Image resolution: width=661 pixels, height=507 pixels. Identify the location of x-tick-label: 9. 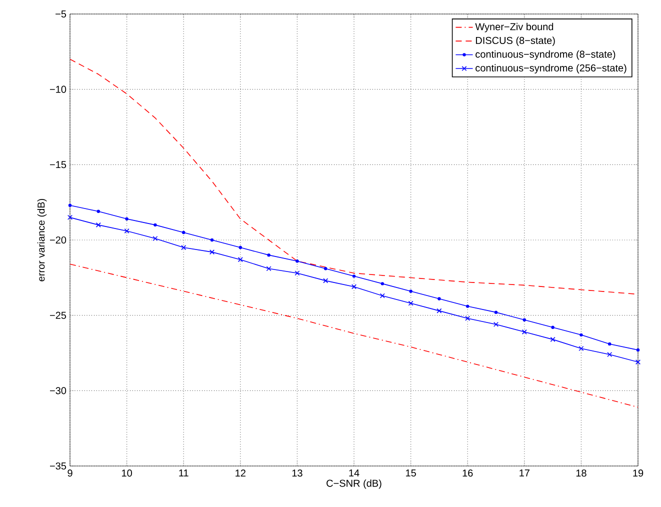
(70, 473).